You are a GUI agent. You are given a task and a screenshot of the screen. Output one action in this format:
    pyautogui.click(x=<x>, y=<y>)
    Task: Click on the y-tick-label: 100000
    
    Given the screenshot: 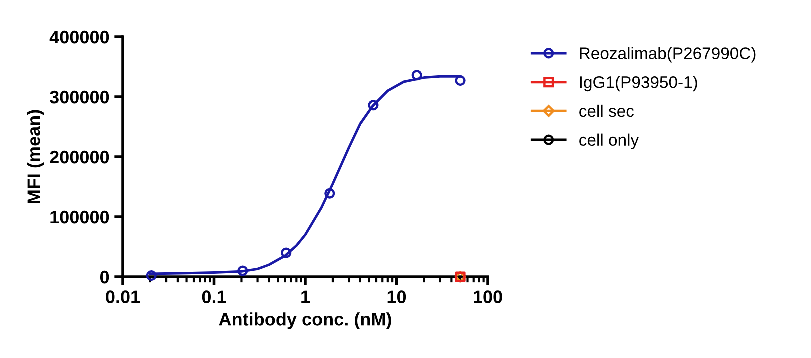 What is the action you would take?
    pyautogui.click(x=80, y=217)
    